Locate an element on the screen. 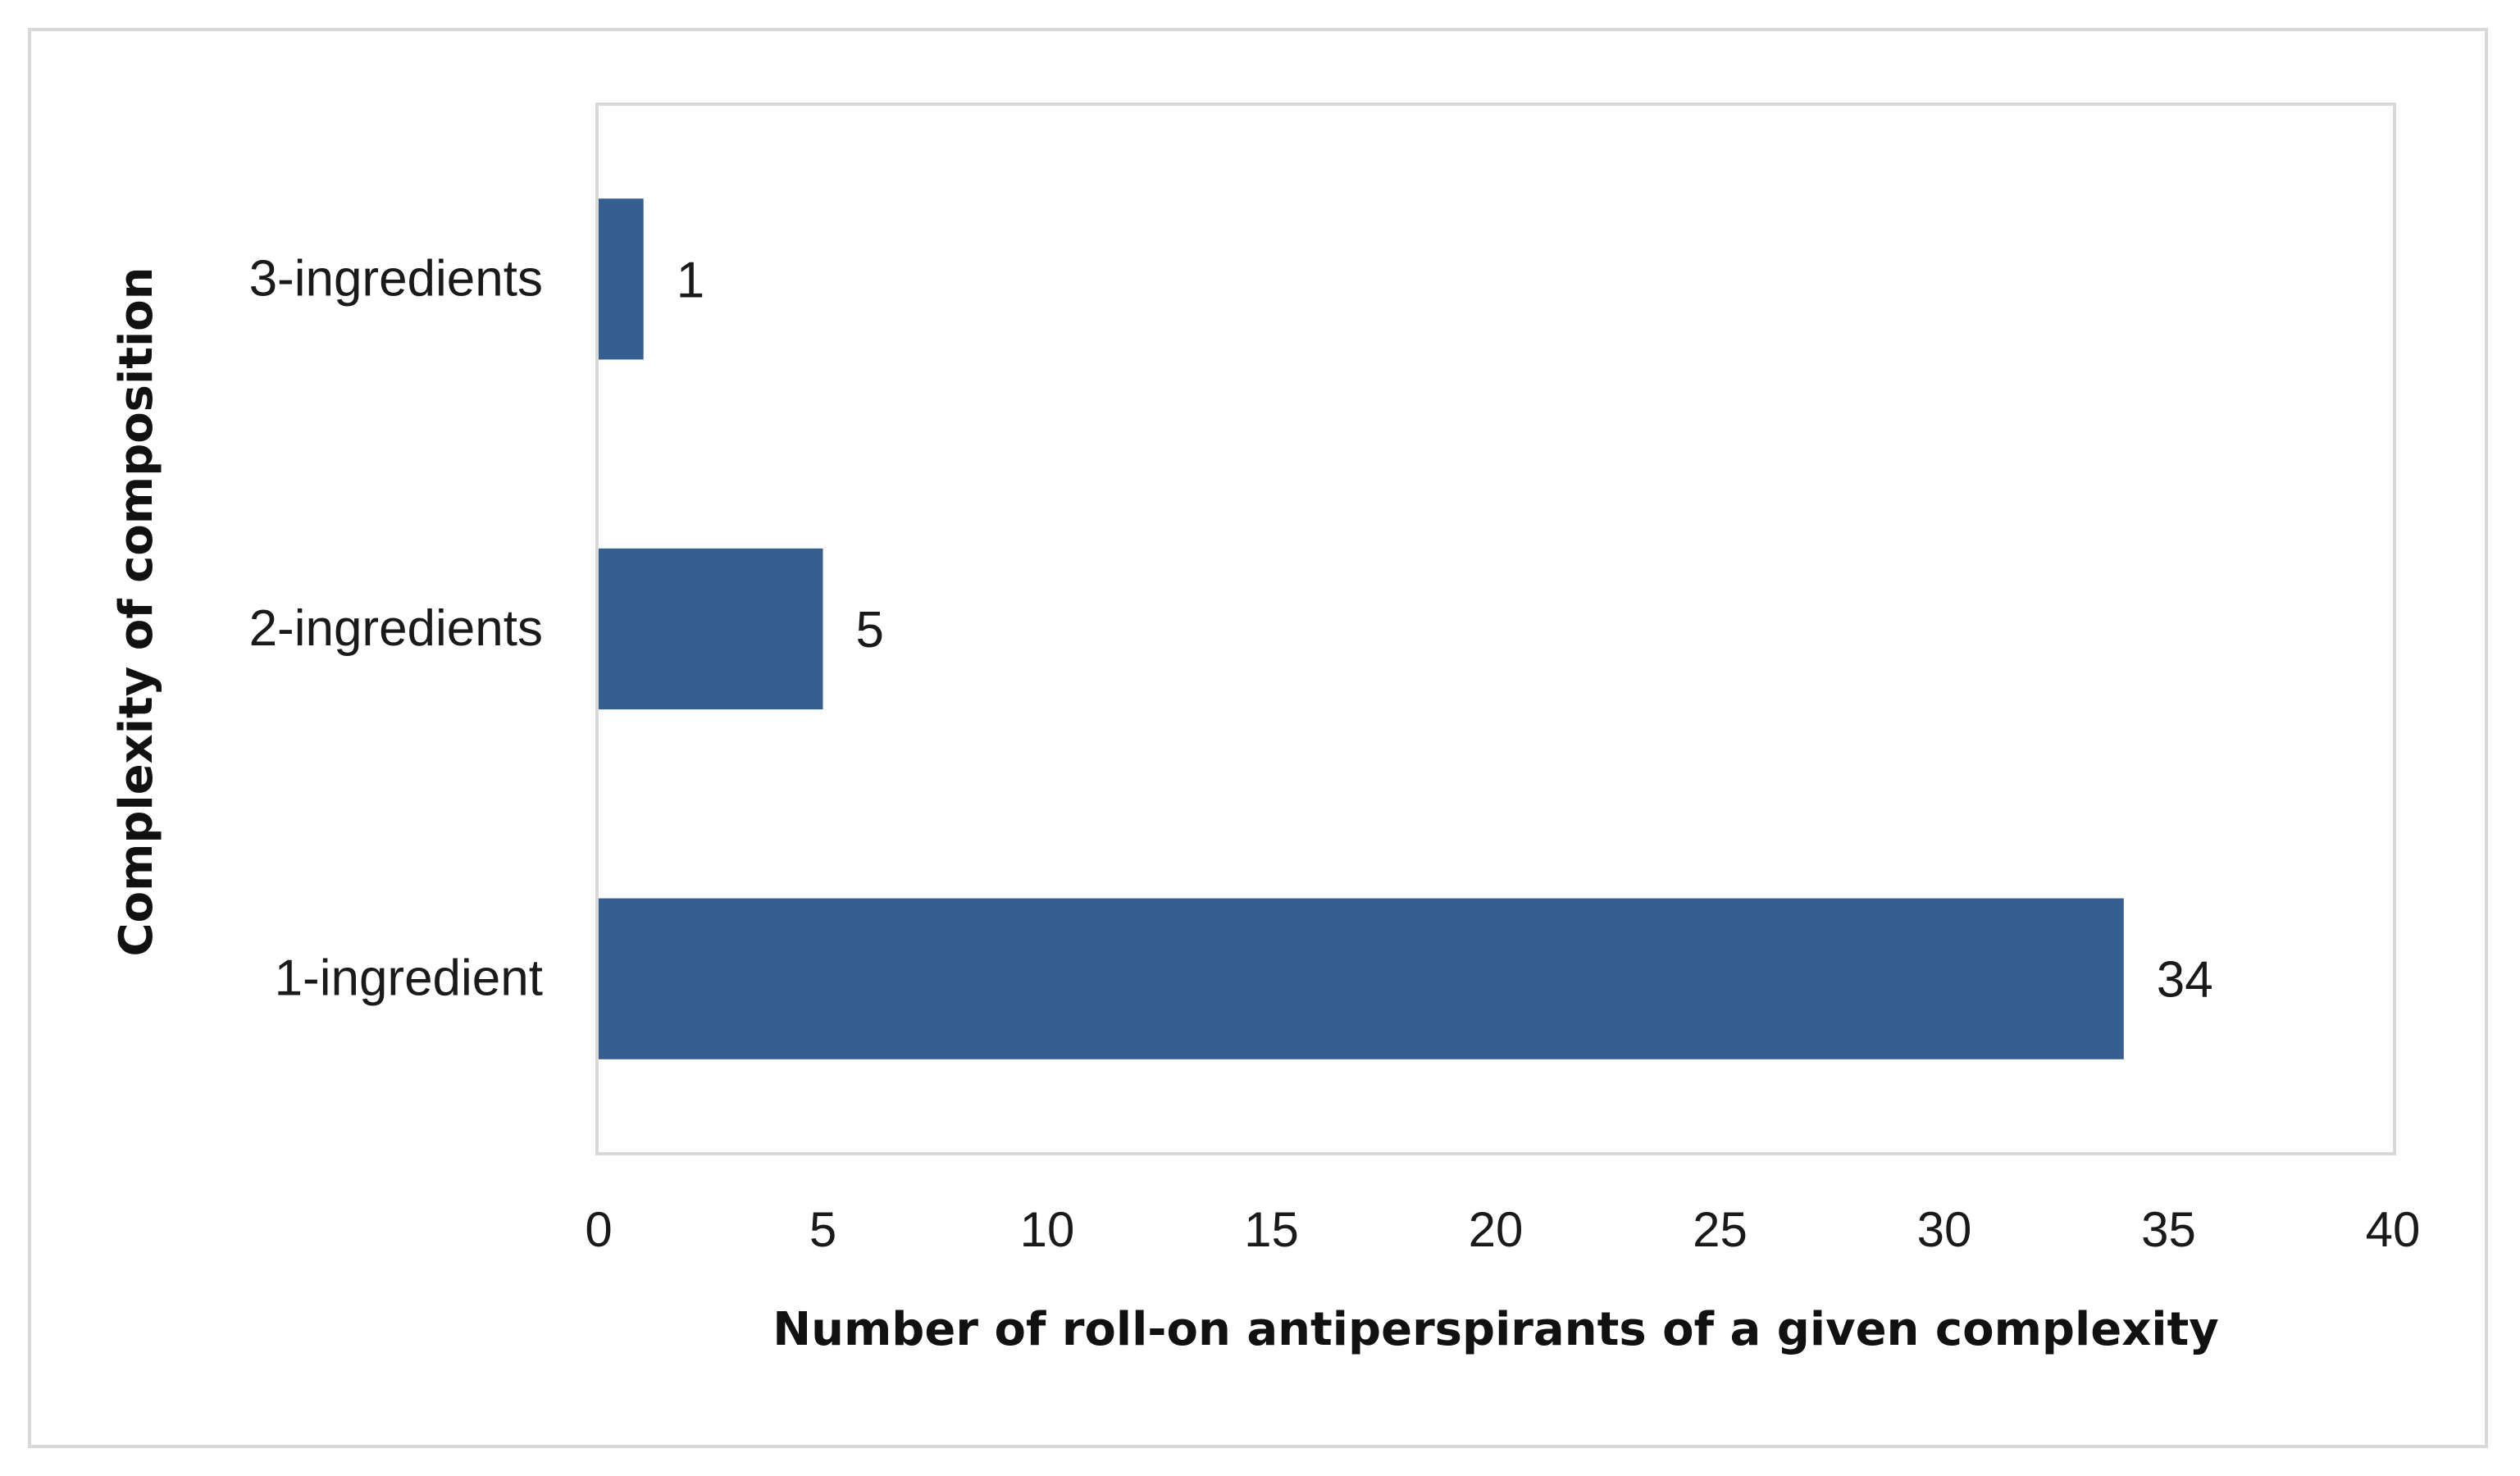  y-axis-title: Complexity of composition is located at coordinates (136, 611).